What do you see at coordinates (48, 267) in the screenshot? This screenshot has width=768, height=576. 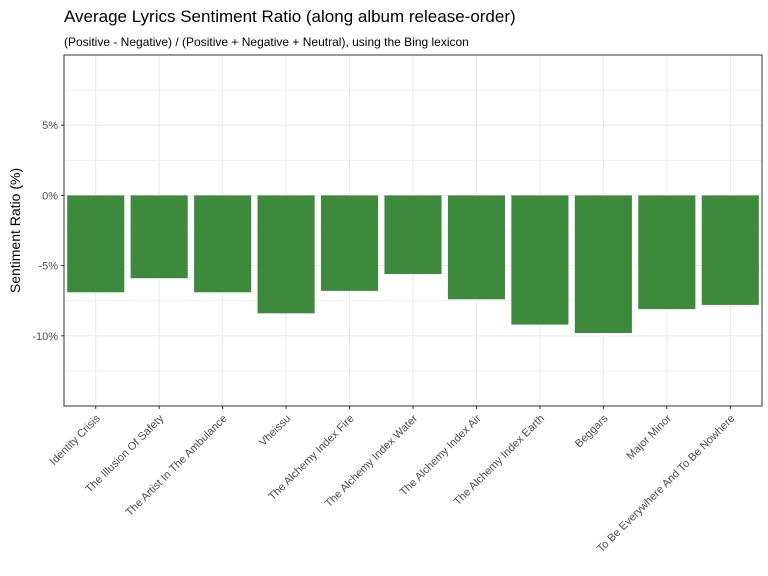 I see `y-tick-label: -5%` at bounding box center [48, 267].